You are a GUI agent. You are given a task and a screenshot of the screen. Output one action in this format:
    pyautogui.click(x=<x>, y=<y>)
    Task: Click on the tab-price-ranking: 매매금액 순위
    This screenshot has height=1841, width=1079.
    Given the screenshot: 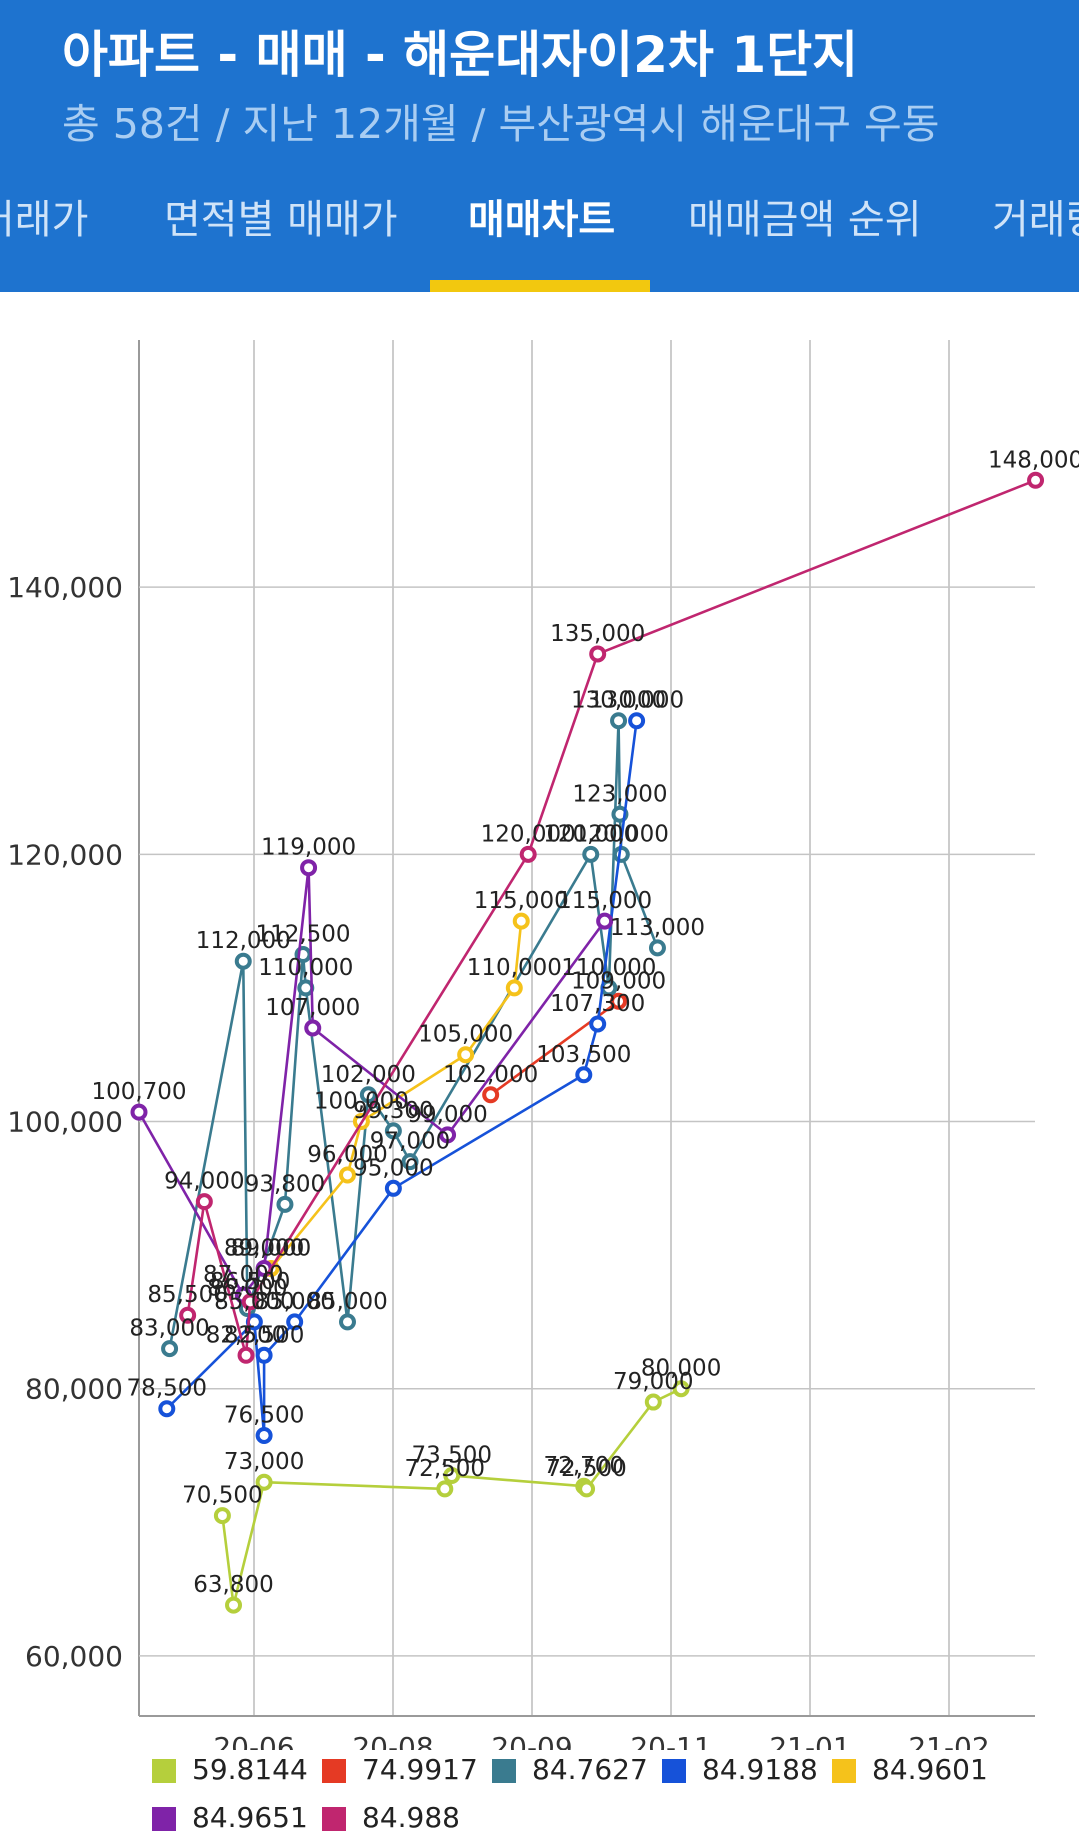 What is the action you would take?
    pyautogui.click(x=805, y=220)
    